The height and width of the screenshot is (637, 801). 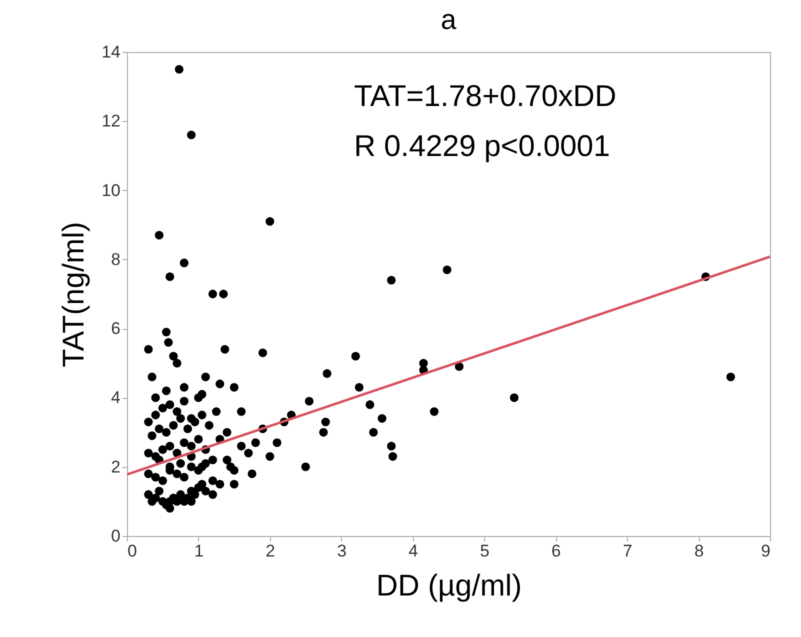 I want to click on chart-title: a, so click(x=448, y=19).